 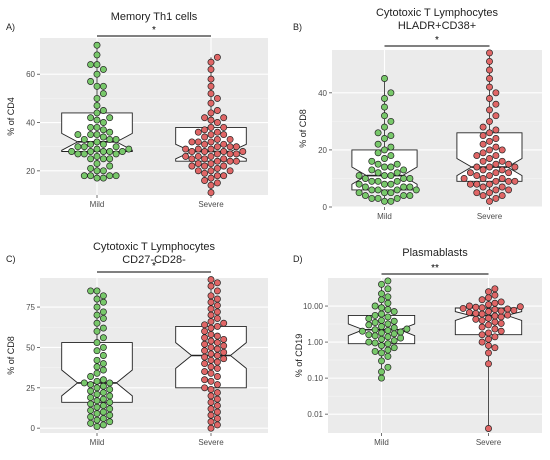 I want to click on y-tick-label: 75, so click(x=30, y=307).